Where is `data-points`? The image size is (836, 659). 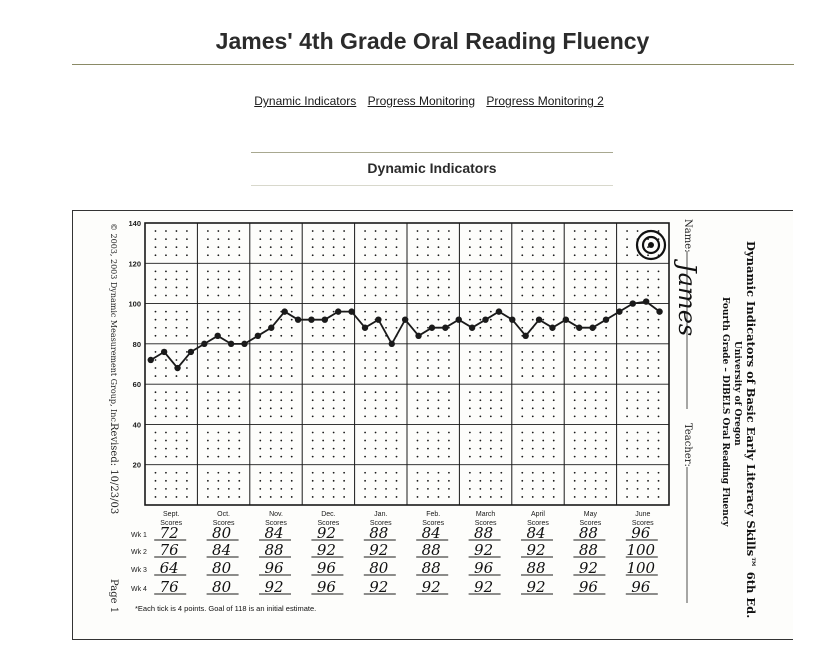 data-points is located at coordinates (405, 335).